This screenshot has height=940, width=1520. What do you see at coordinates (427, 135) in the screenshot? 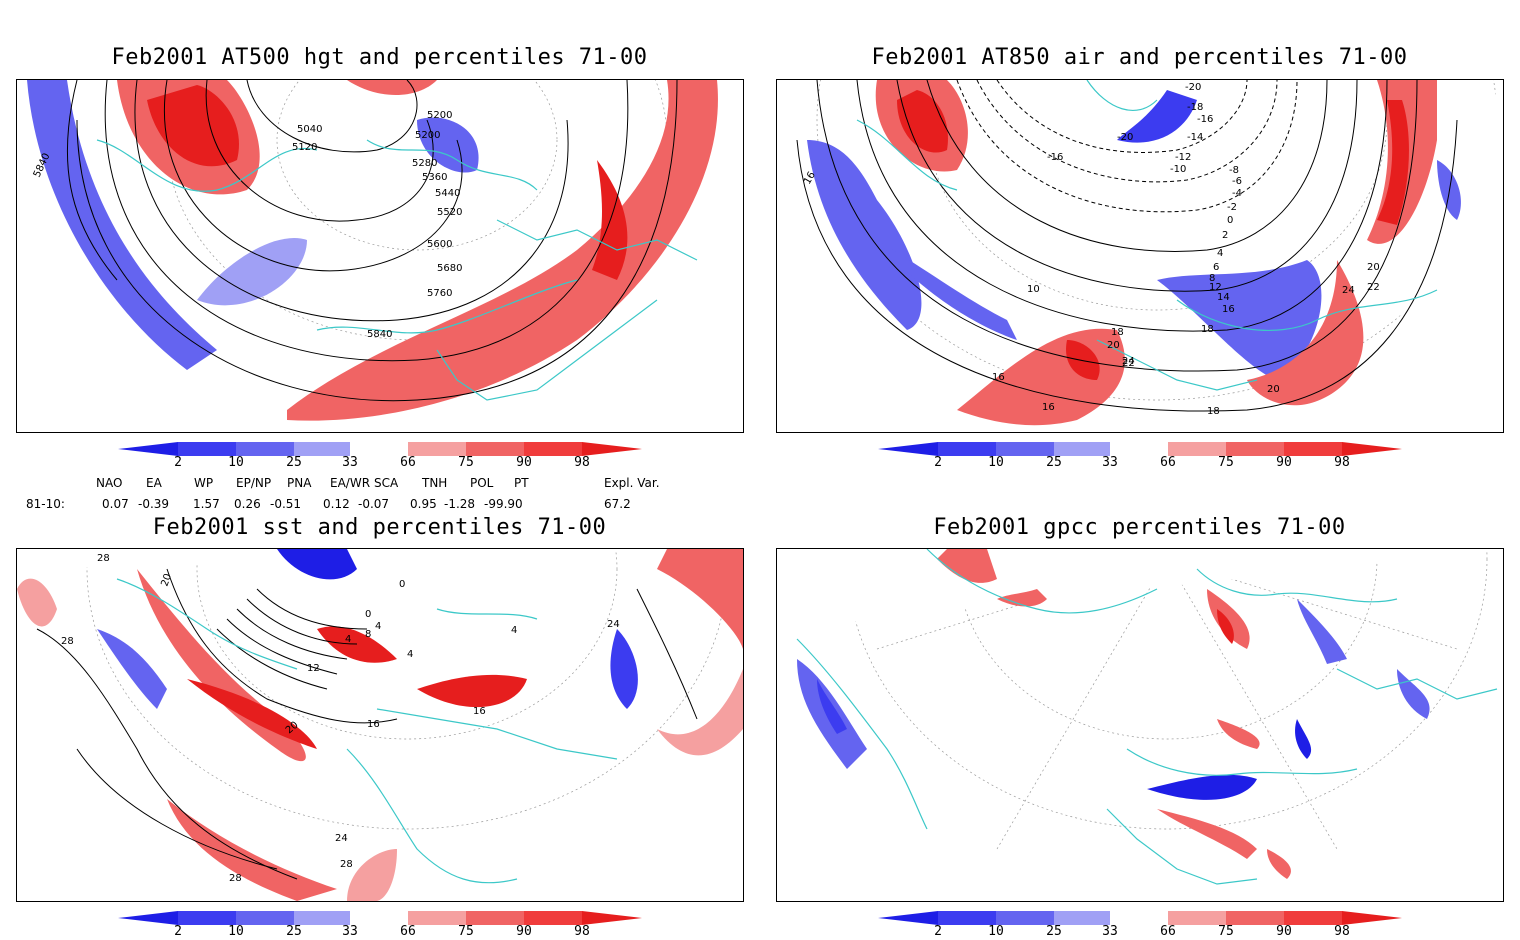
I see `contour-label: 5200` at bounding box center [427, 135].